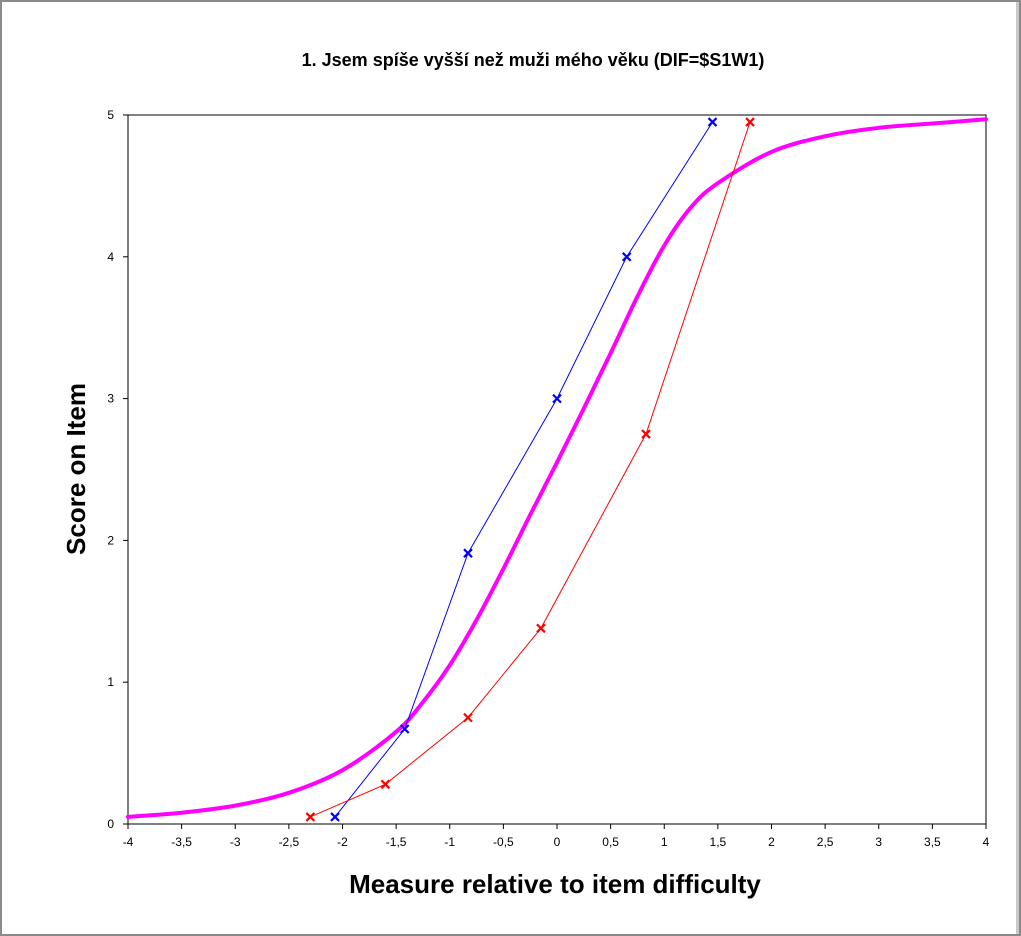 The width and height of the screenshot is (1021, 936). What do you see at coordinates (664, 842) in the screenshot?
I see `x-tick-label: 1` at bounding box center [664, 842].